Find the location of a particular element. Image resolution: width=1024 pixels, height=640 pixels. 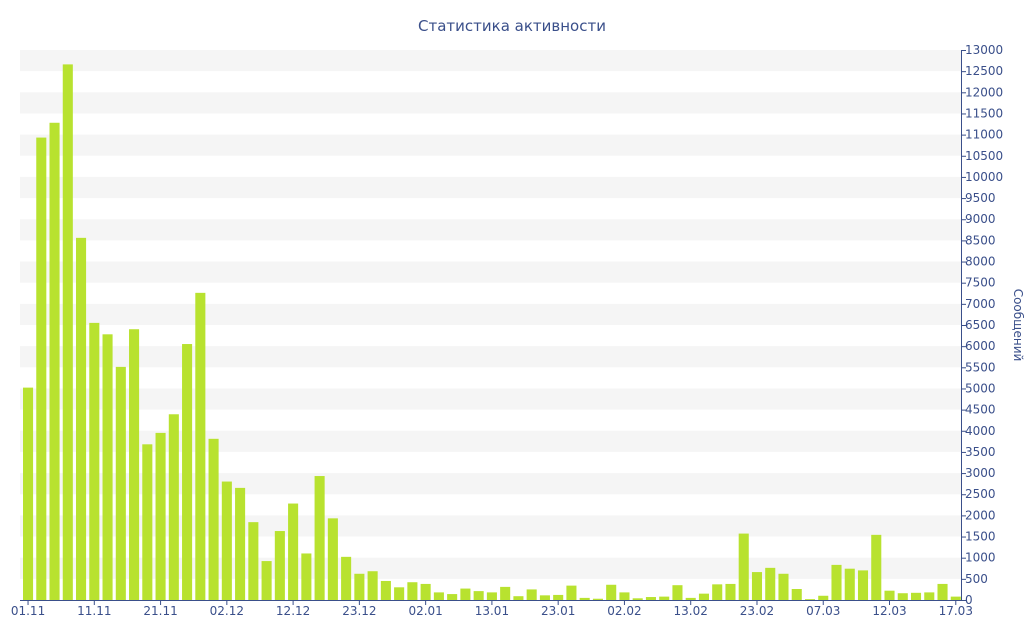

y-tick-label: 10500 is located at coordinates (984, 156).